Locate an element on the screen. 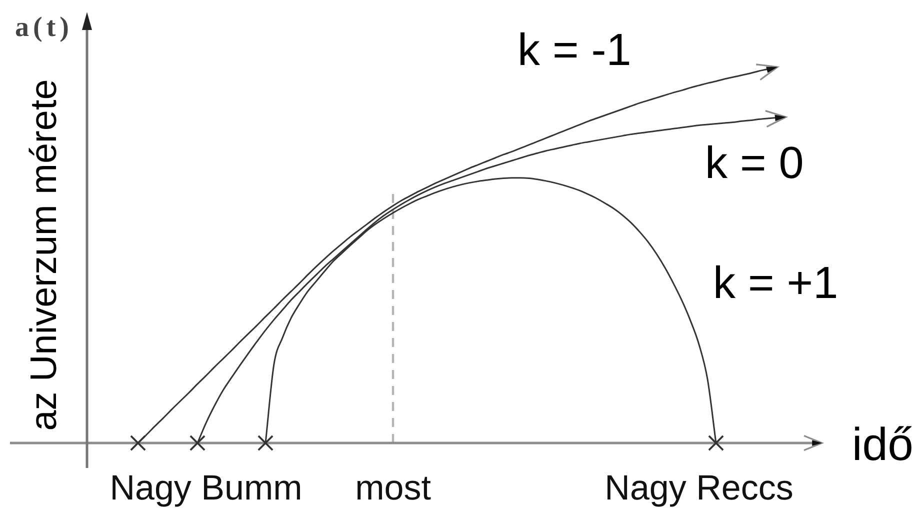 The height and width of the screenshot is (513, 918). series-label: k = -1 is located at coordinates (575, 49).